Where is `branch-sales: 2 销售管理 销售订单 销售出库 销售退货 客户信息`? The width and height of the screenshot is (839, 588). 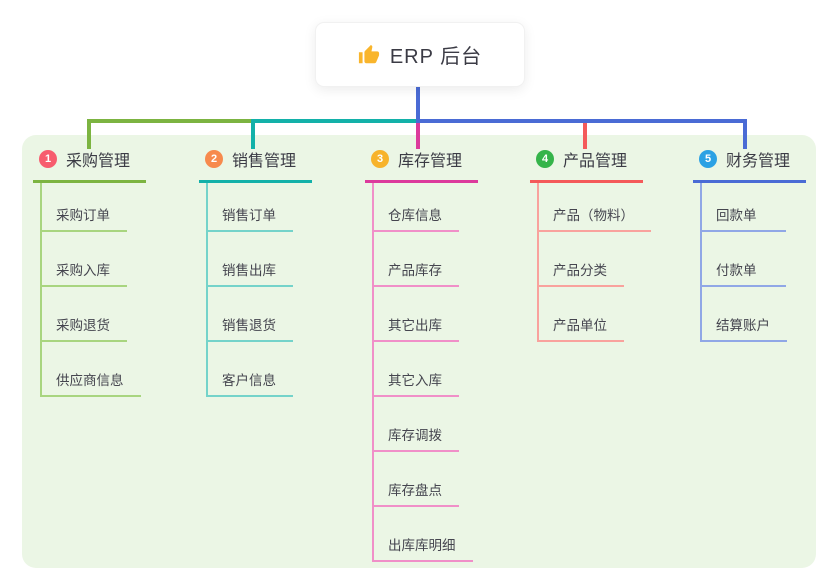 branch-sales: 2 销售管理 销售订单 销售出库 销售退货 客户信息 is located at coordinates (255, 272).